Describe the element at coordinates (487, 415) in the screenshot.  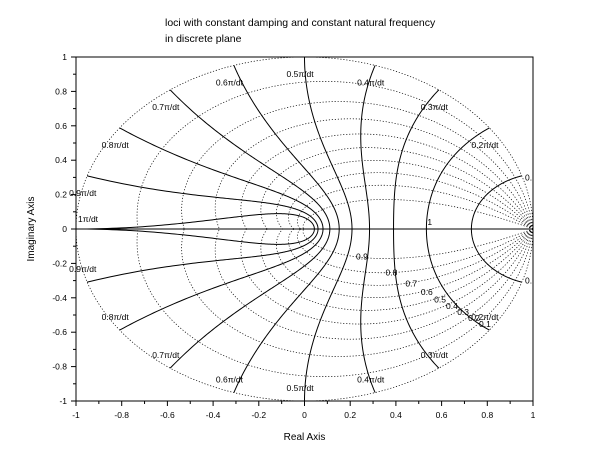
I see `x-tick-label: 0.8` at that location.